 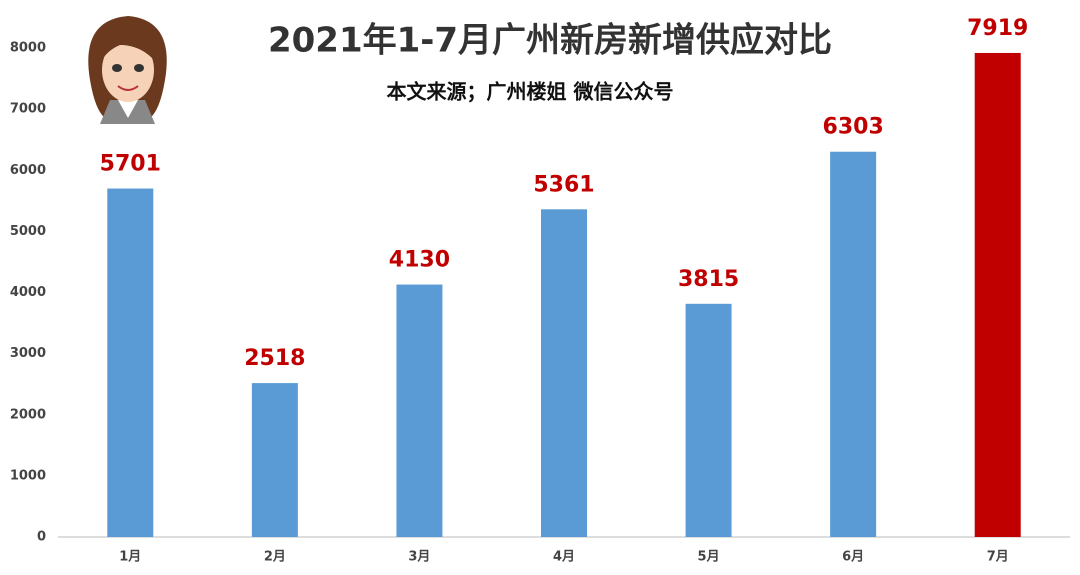 I want to click on data-label: 6303, so click(x=853, y=127).